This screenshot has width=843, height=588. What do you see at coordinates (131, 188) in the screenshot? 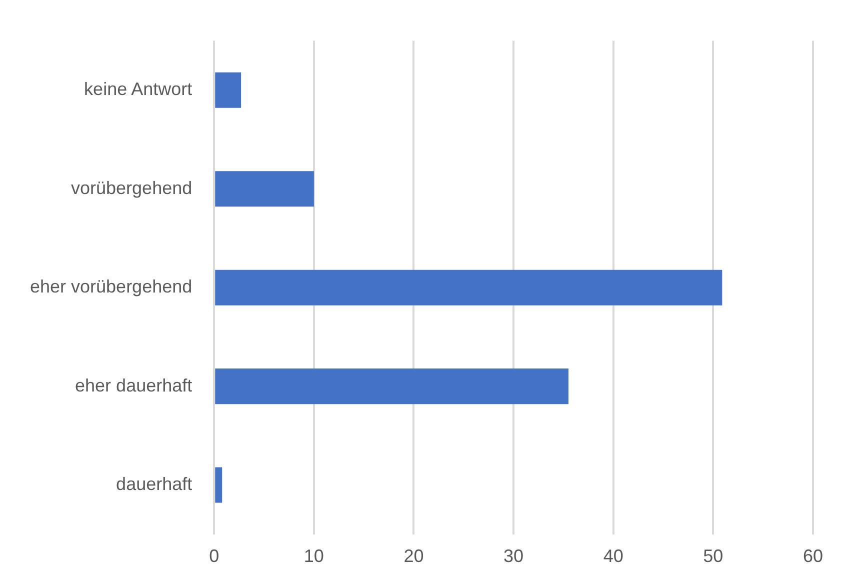
I see `y-tick-label: vorübergehend` at bounding box center [131, 188].